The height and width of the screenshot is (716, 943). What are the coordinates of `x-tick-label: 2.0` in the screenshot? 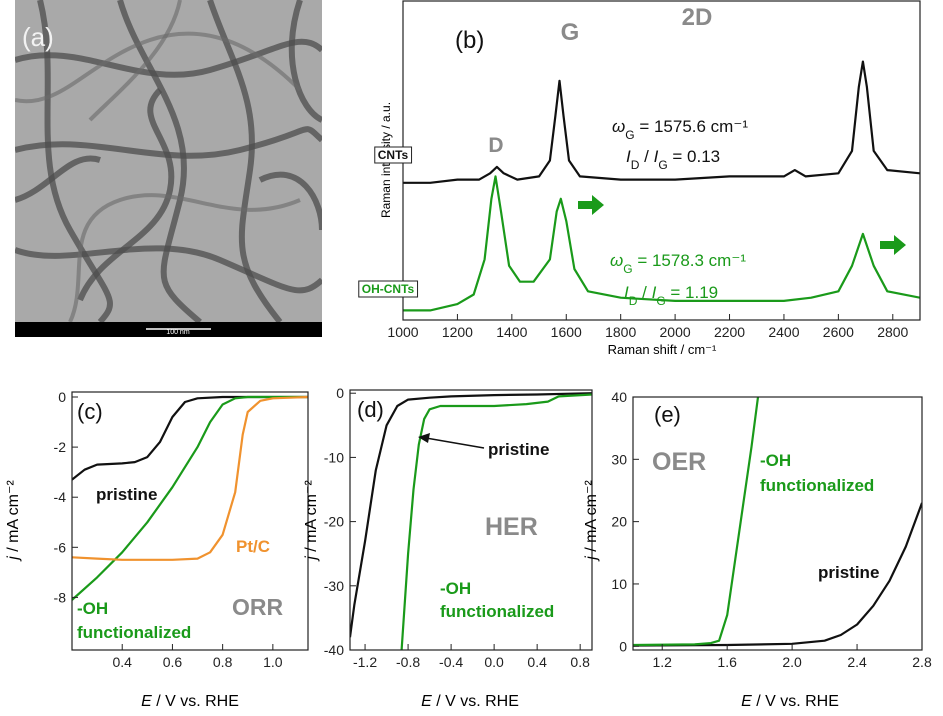 It's located at (792, 662).